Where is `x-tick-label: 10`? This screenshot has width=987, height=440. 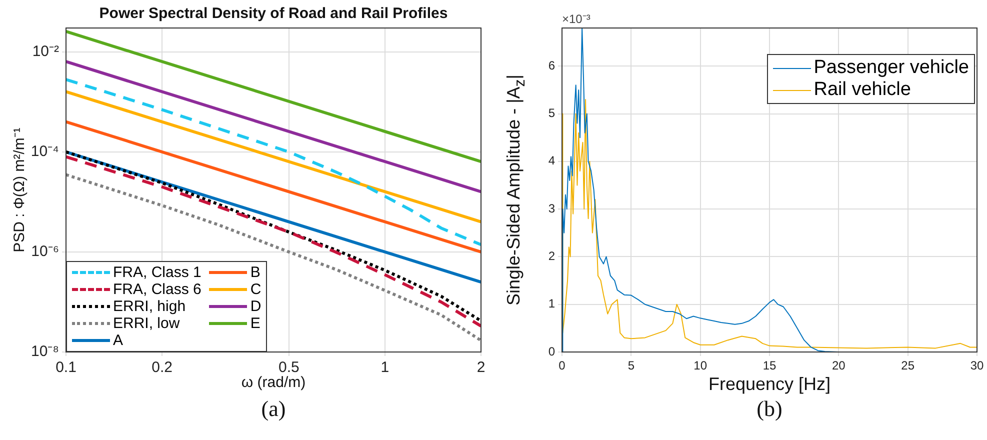
x-tick-label: 10 is located at coordinates (701, 365).